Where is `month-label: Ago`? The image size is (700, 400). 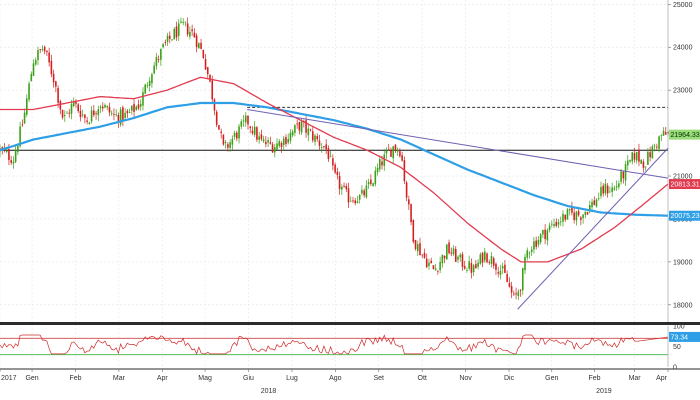
month-label: Ago is located at coordinates (335, 378).